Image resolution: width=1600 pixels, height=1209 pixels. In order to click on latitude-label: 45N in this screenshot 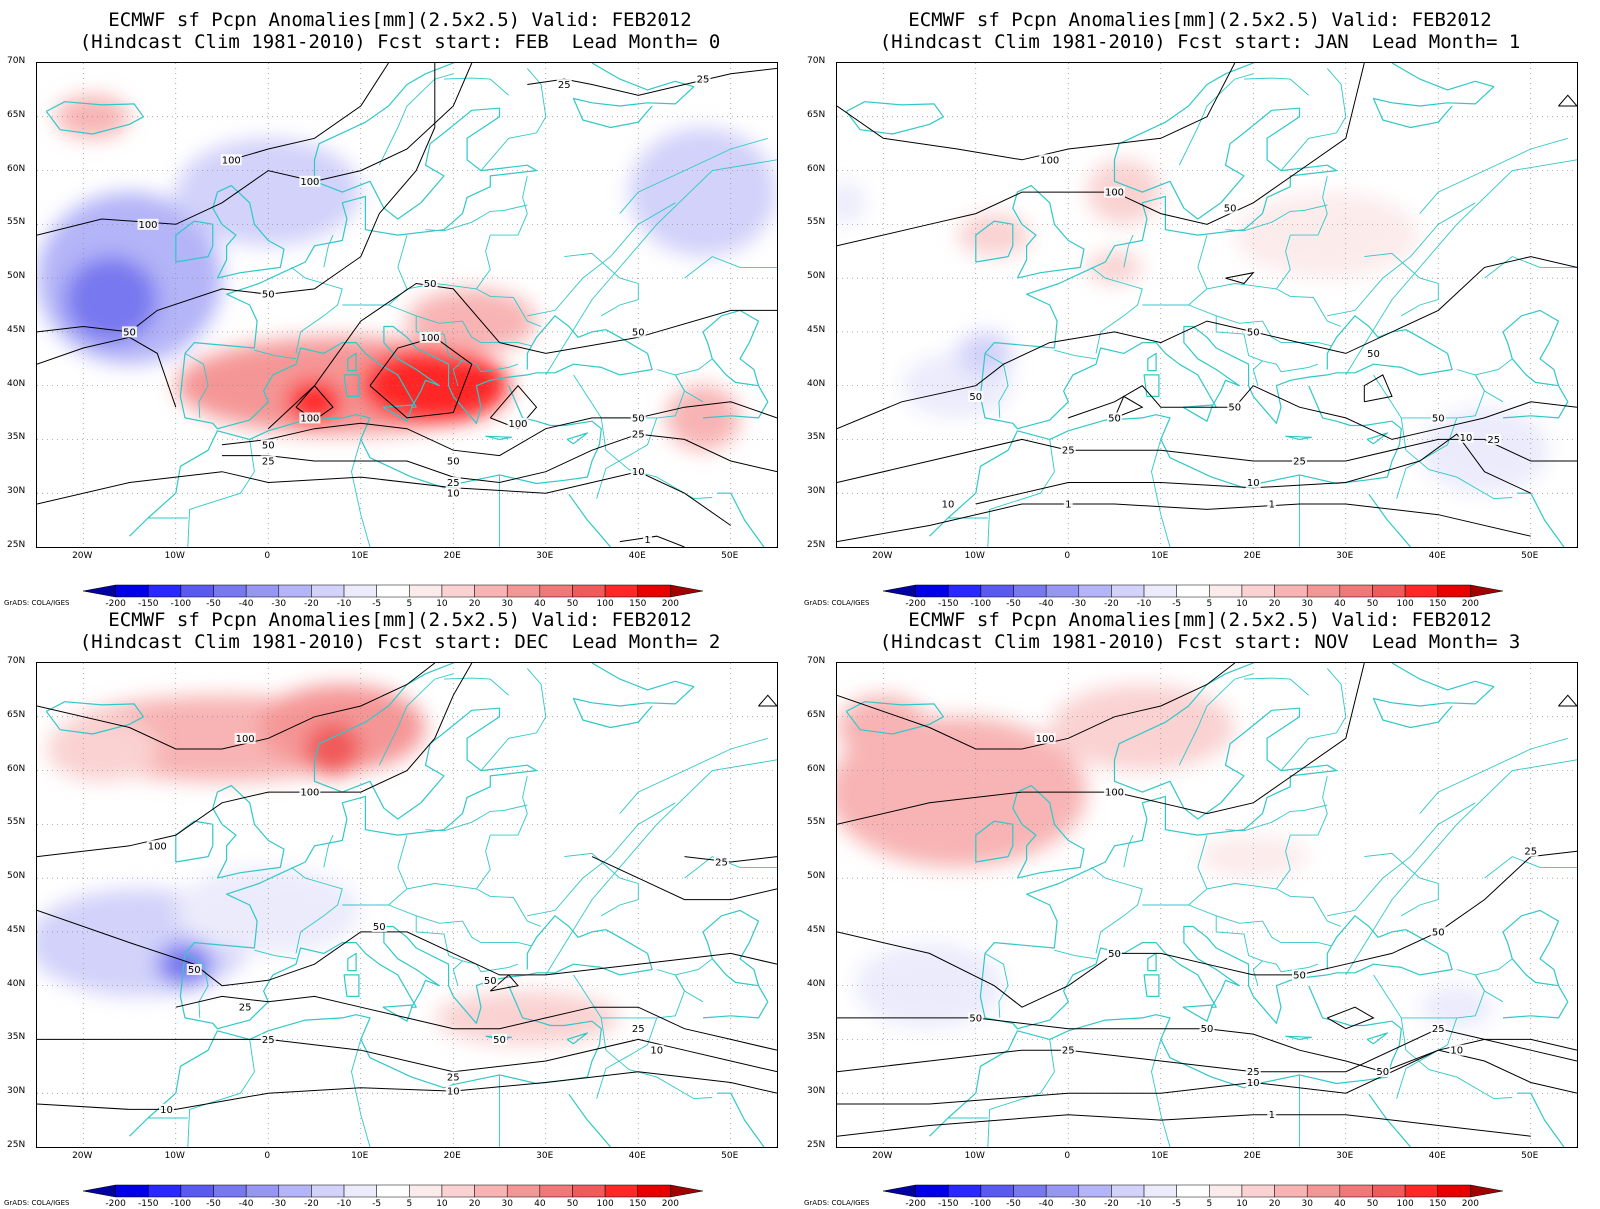, I will do `click(16, 329)`.